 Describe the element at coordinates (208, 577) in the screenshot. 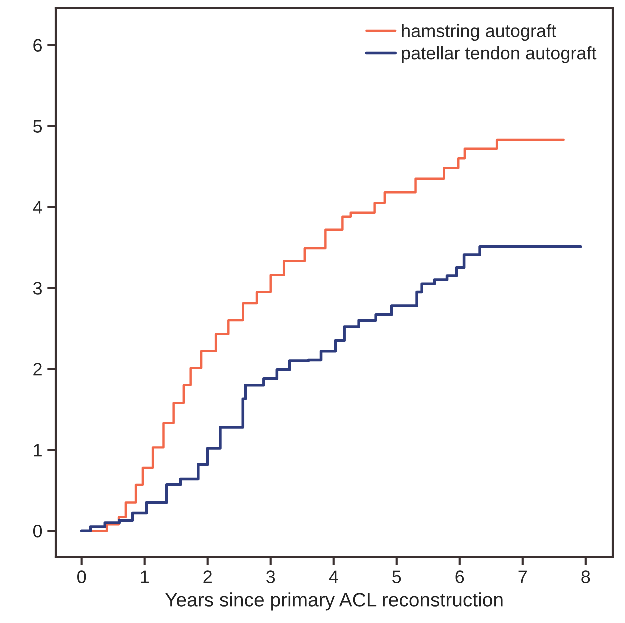

I see `x-tick-label: 2` at that location.